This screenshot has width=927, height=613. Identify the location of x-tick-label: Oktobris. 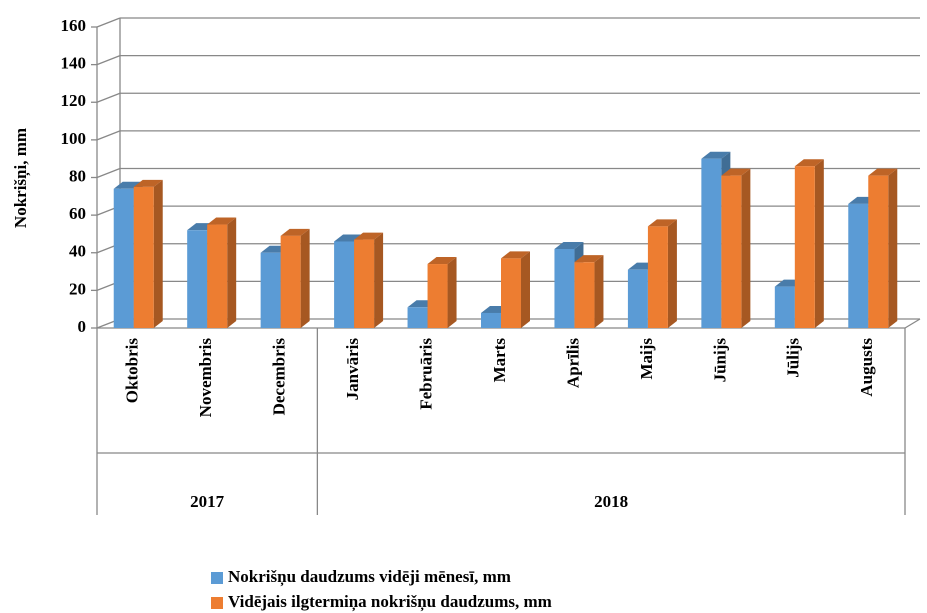
(132, 371).